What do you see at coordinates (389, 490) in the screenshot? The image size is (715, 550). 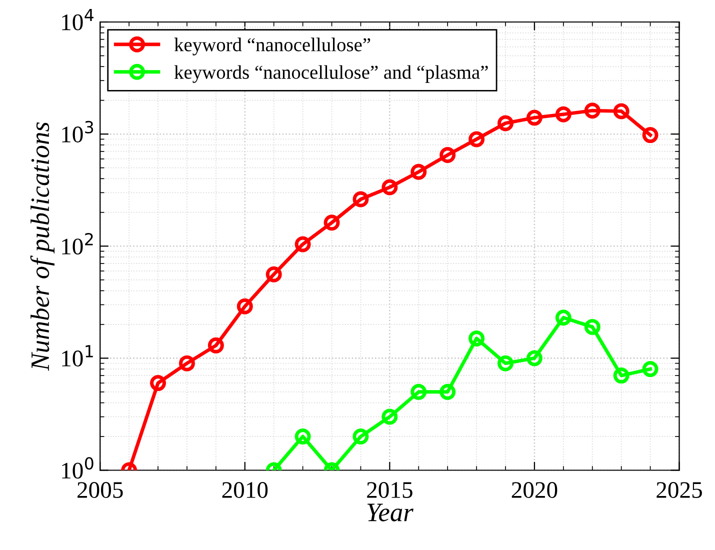 I see `x-tick-label: 2015` at bounding box center [389, 490].